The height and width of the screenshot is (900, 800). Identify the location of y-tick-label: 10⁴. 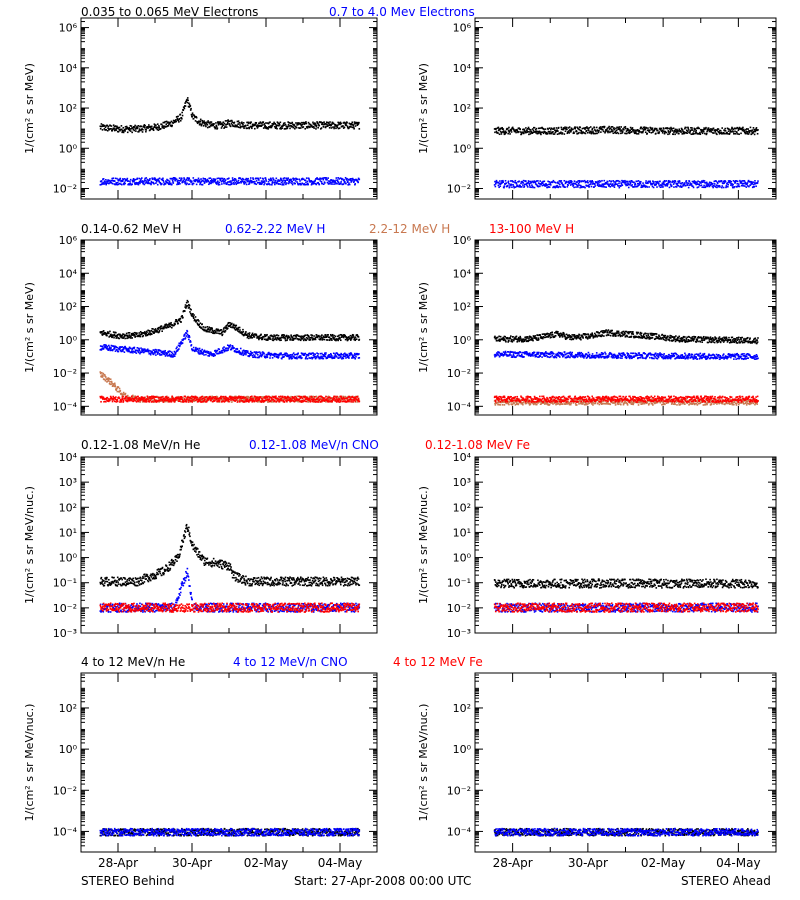
(462, 68).